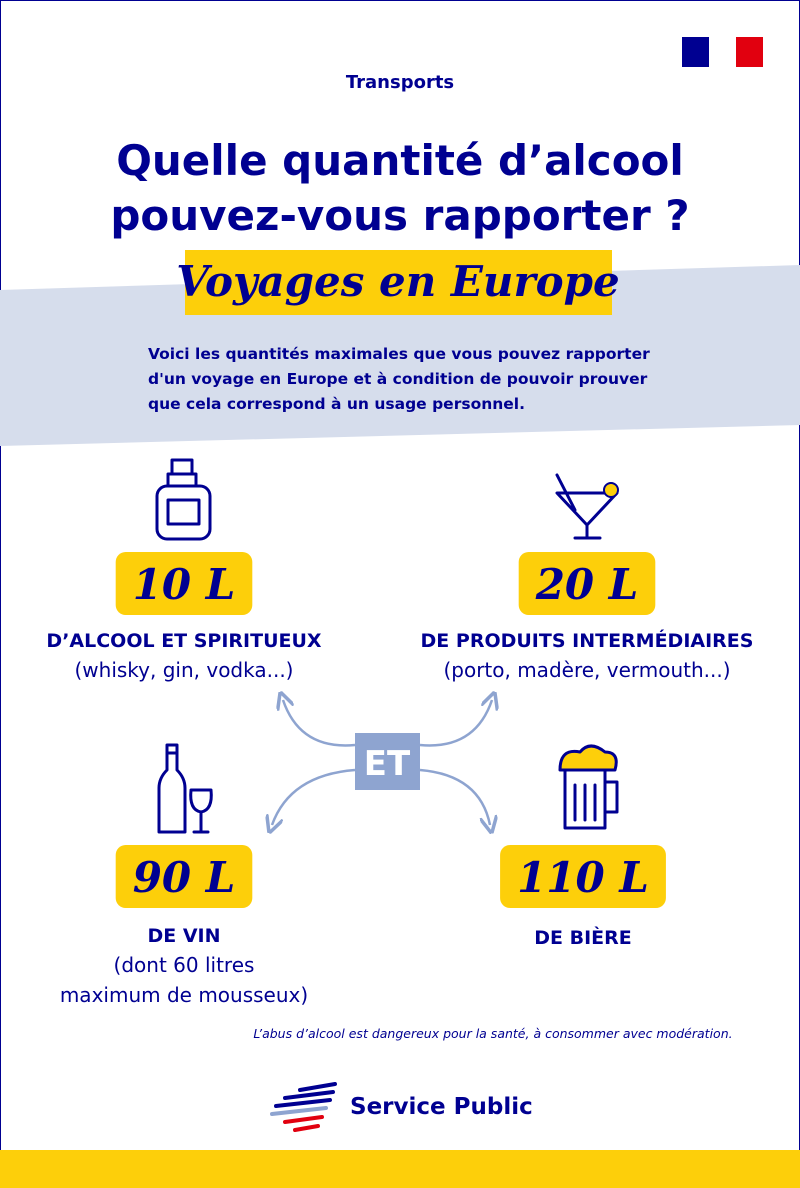 This screenshot has height=1188, width=800. I want to click on item-label: DE VIN, so click(183, 936).